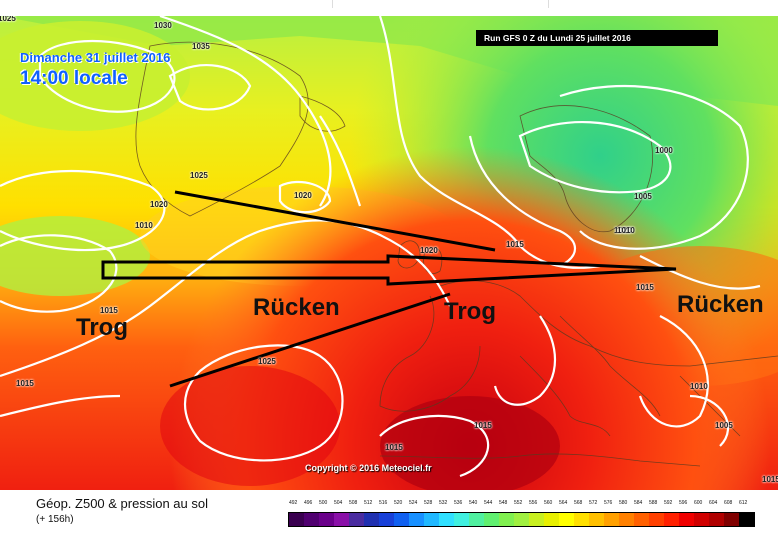  I want to click on scale-tick-label: 556, so click(533, 503).